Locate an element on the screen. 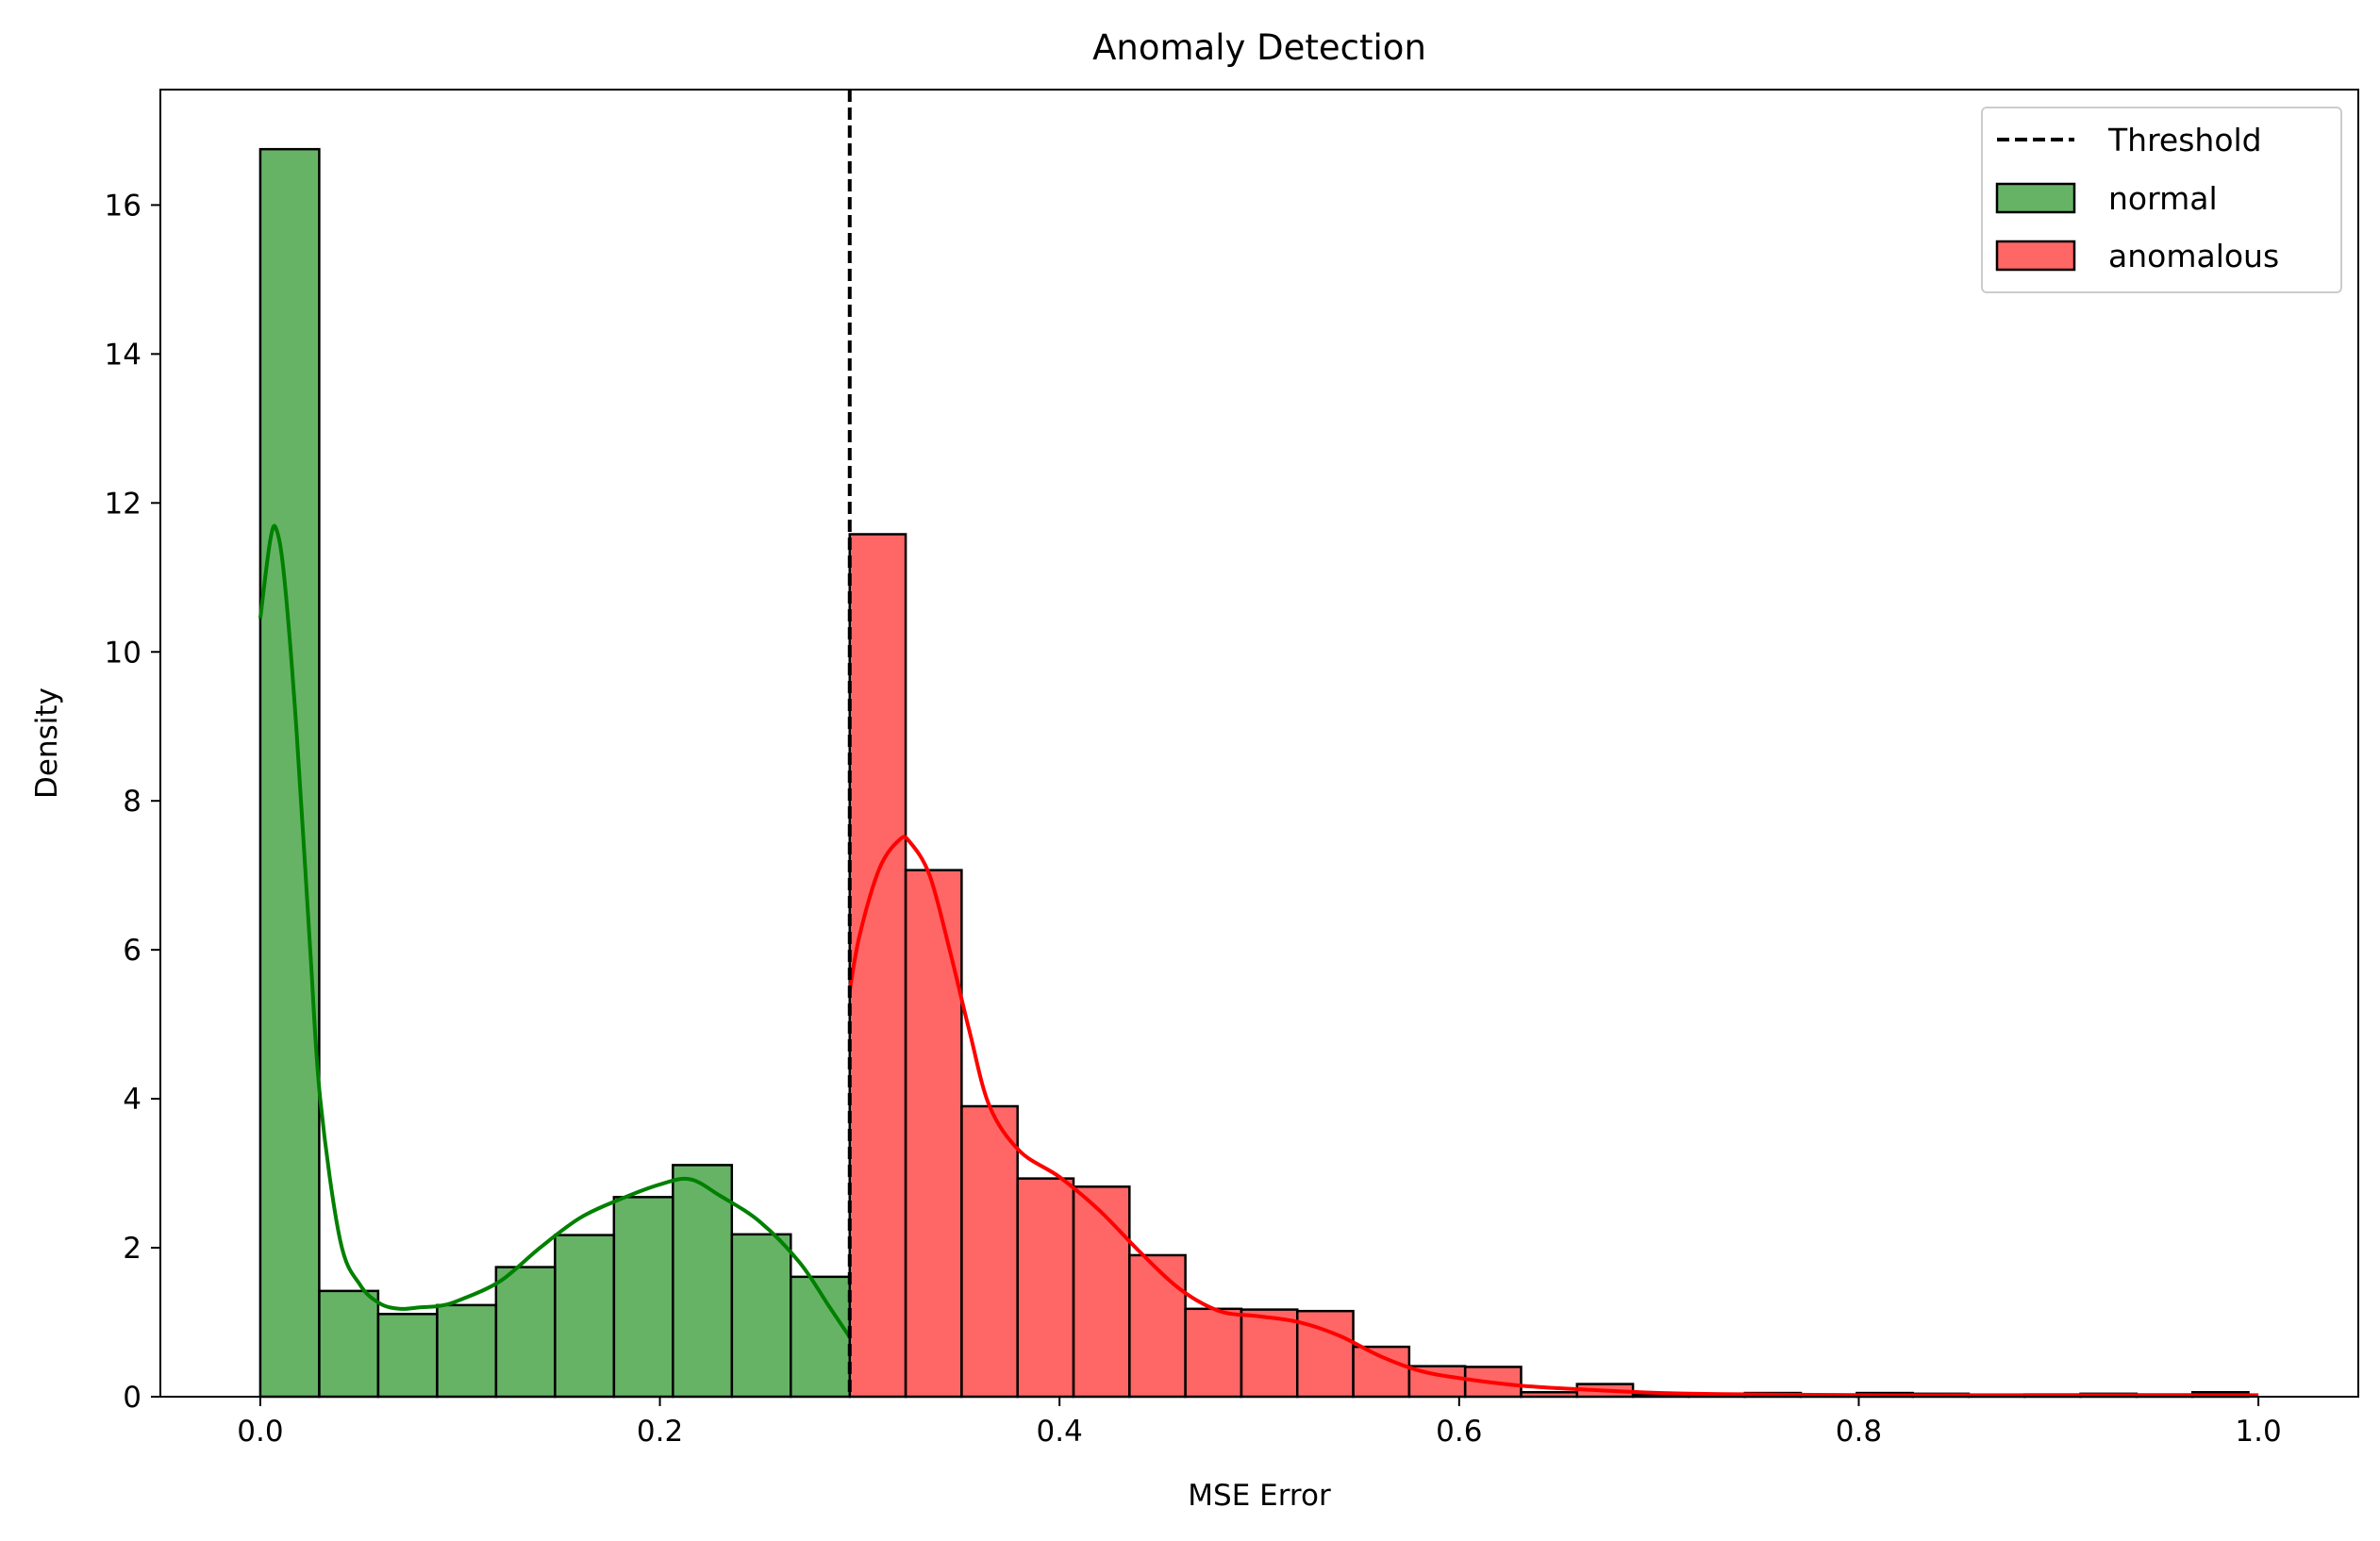 This screenshot has height=1541, width=2380. y-axis-label: Density is located at coordinates (47, 743).